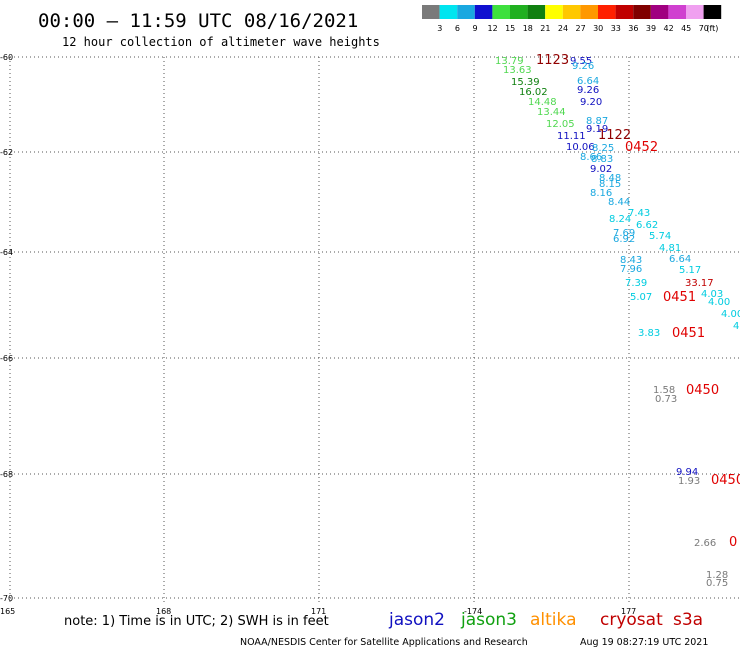 The width and height of the screenshot is (740, 650). What do you see at coordinates (488, 620) in the screenshot?
I see `legend-jason3: jason3` at bounding box center [488, 620].